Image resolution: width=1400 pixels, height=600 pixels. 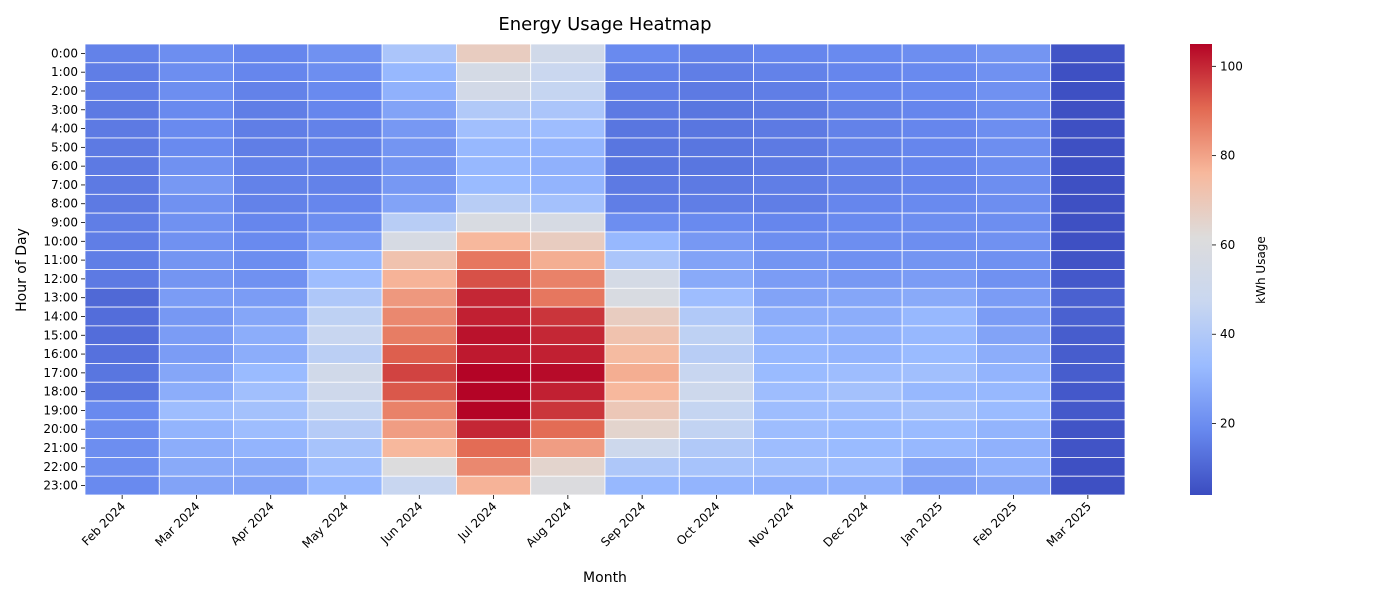 I want to click on x-axis-label: Month, so click(x=605, y=578).